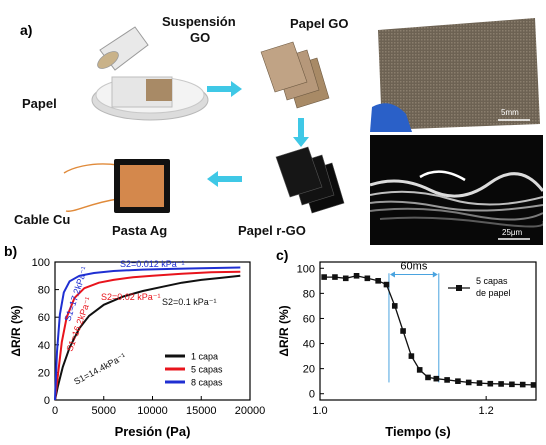 This screenshot has height=445, width=546. What do you see at coordinates (152, 264) in the screenshot?
I see `slope-annotation: S2=0.012 kPa⁻¹` at bounding box center [152, 264].